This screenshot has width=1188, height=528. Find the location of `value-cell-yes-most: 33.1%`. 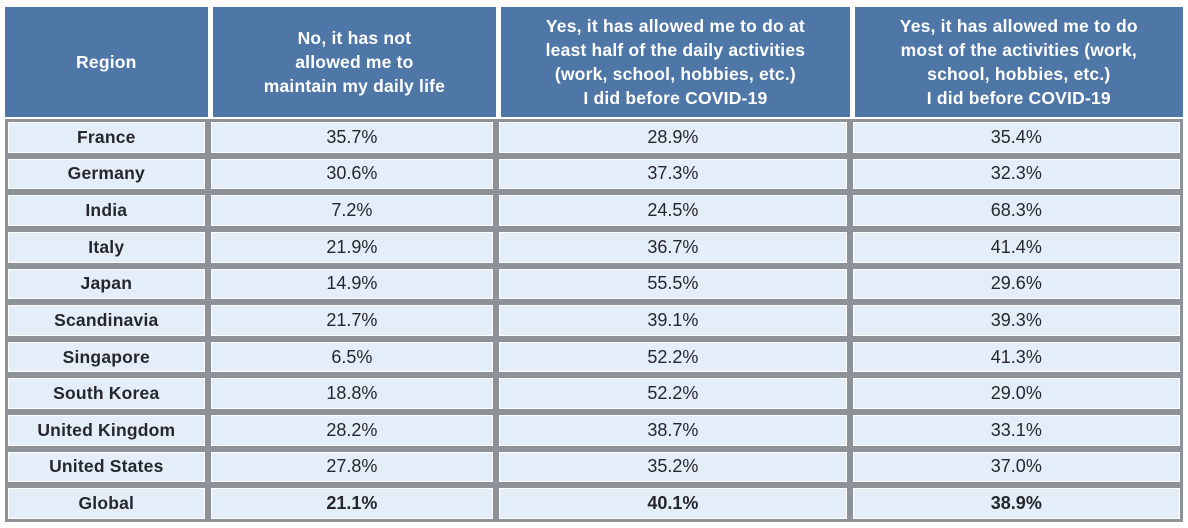

value-cell-yes-most: 33.1% is located at coordinates (1016, 430).